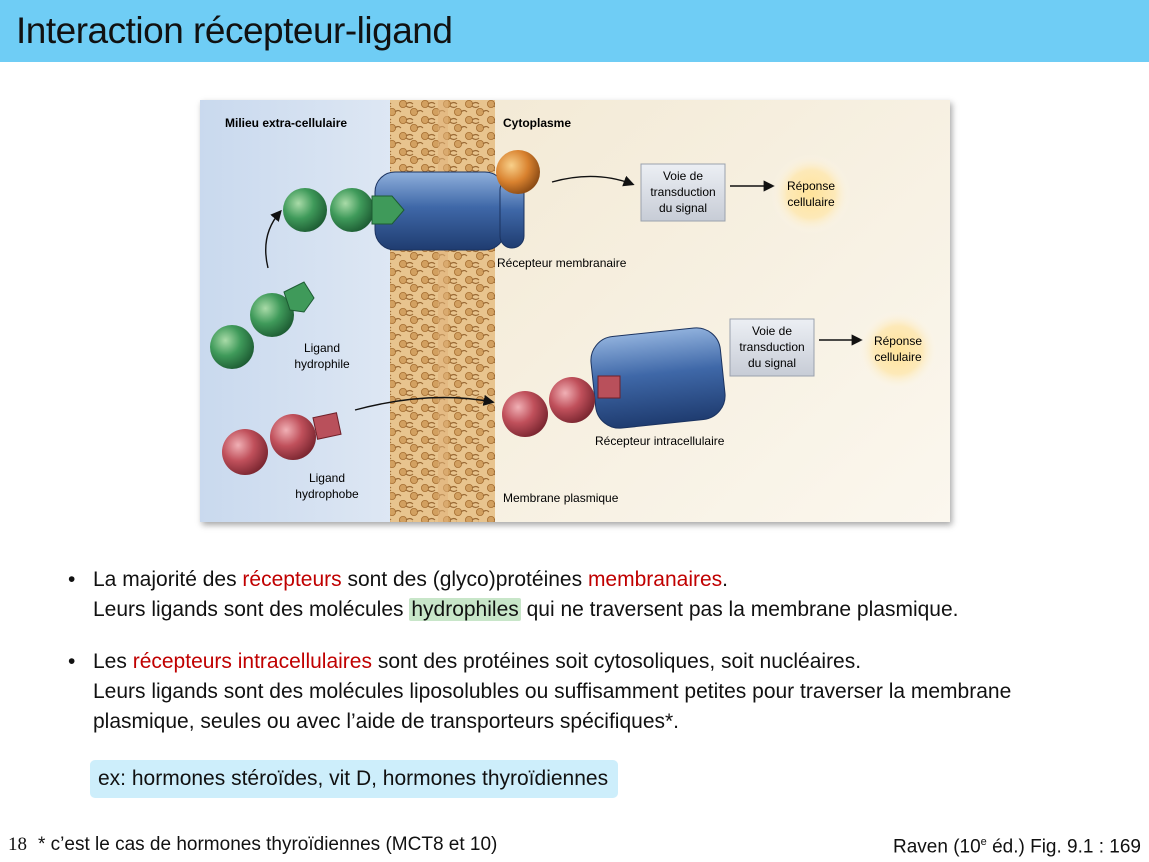 Image resolution: width=1149 pixels, height=862 pixels. I want to click on label-hydrophilic-1: Ligand, so click(322, 348).